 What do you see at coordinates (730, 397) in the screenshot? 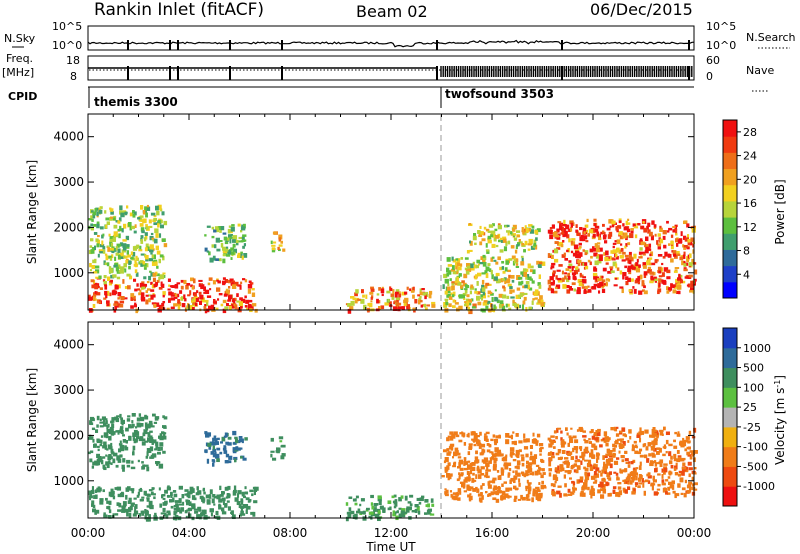
I see `velocity-colorbar-swatch` at bounding box center [730, 397].